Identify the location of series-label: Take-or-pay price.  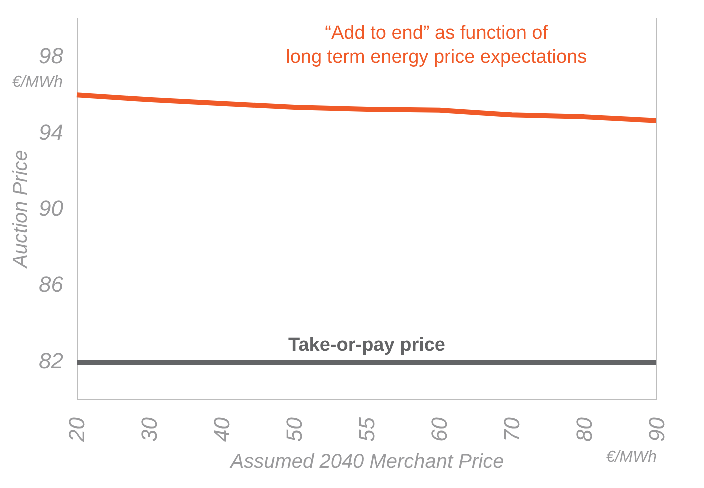
(367, 345).